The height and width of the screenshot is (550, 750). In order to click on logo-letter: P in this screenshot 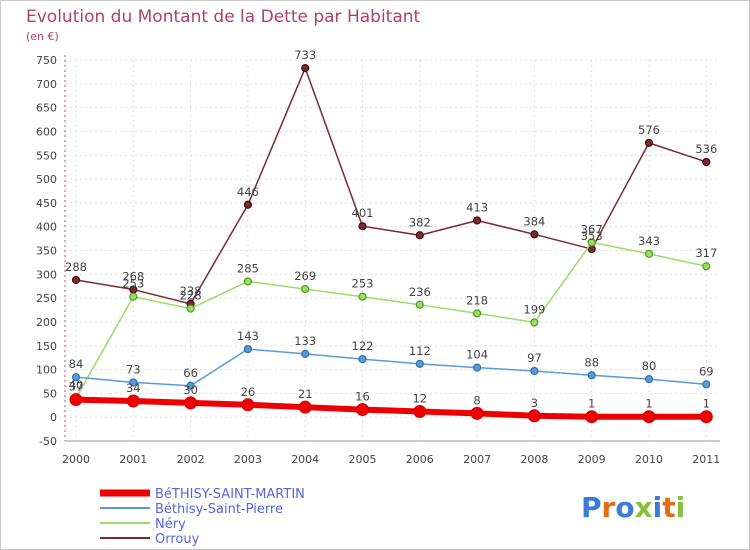, I will do `click(591, 507)`.